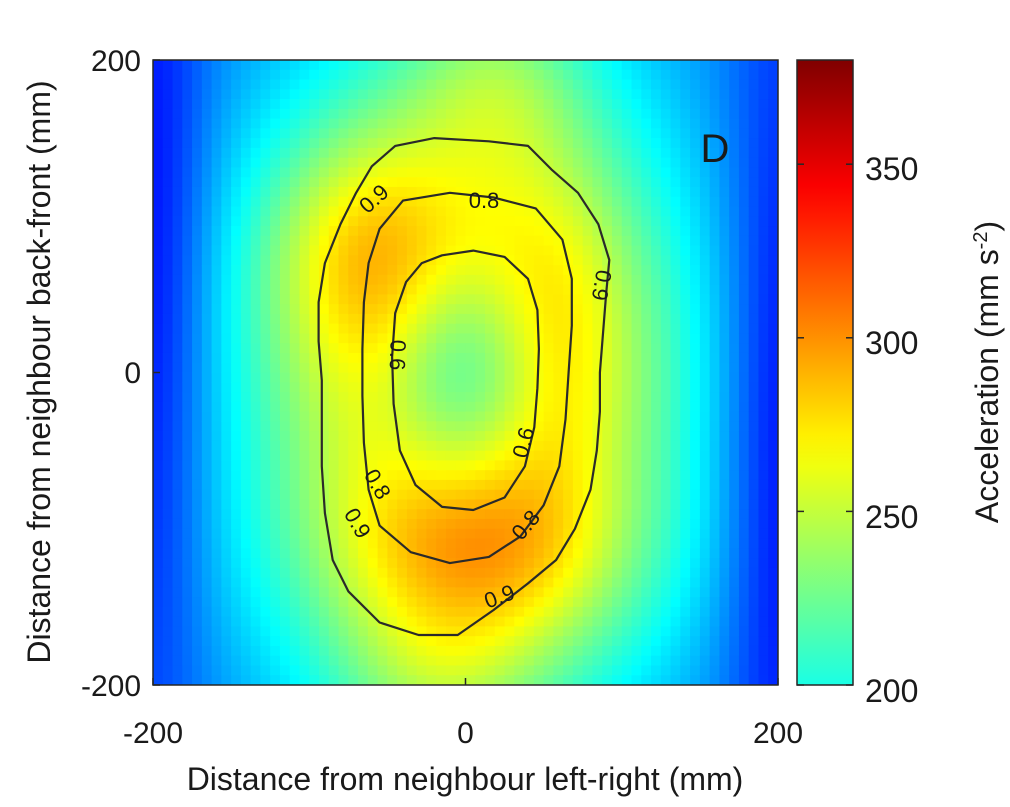  Describe the element at coordinates (111, 686) in the screenshot. I see `y-tick-label-bottom: -200` at that location.